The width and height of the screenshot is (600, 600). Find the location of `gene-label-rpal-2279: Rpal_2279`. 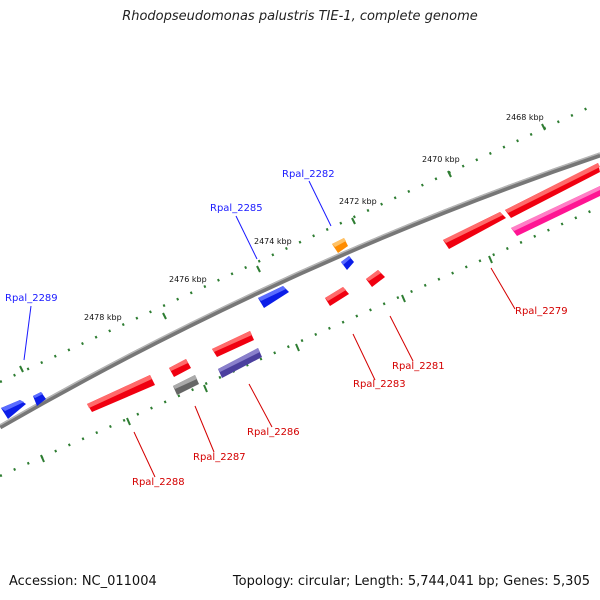

gene-label-rpal-2279: Rpal_2279 is located at coordinates (541, 311).